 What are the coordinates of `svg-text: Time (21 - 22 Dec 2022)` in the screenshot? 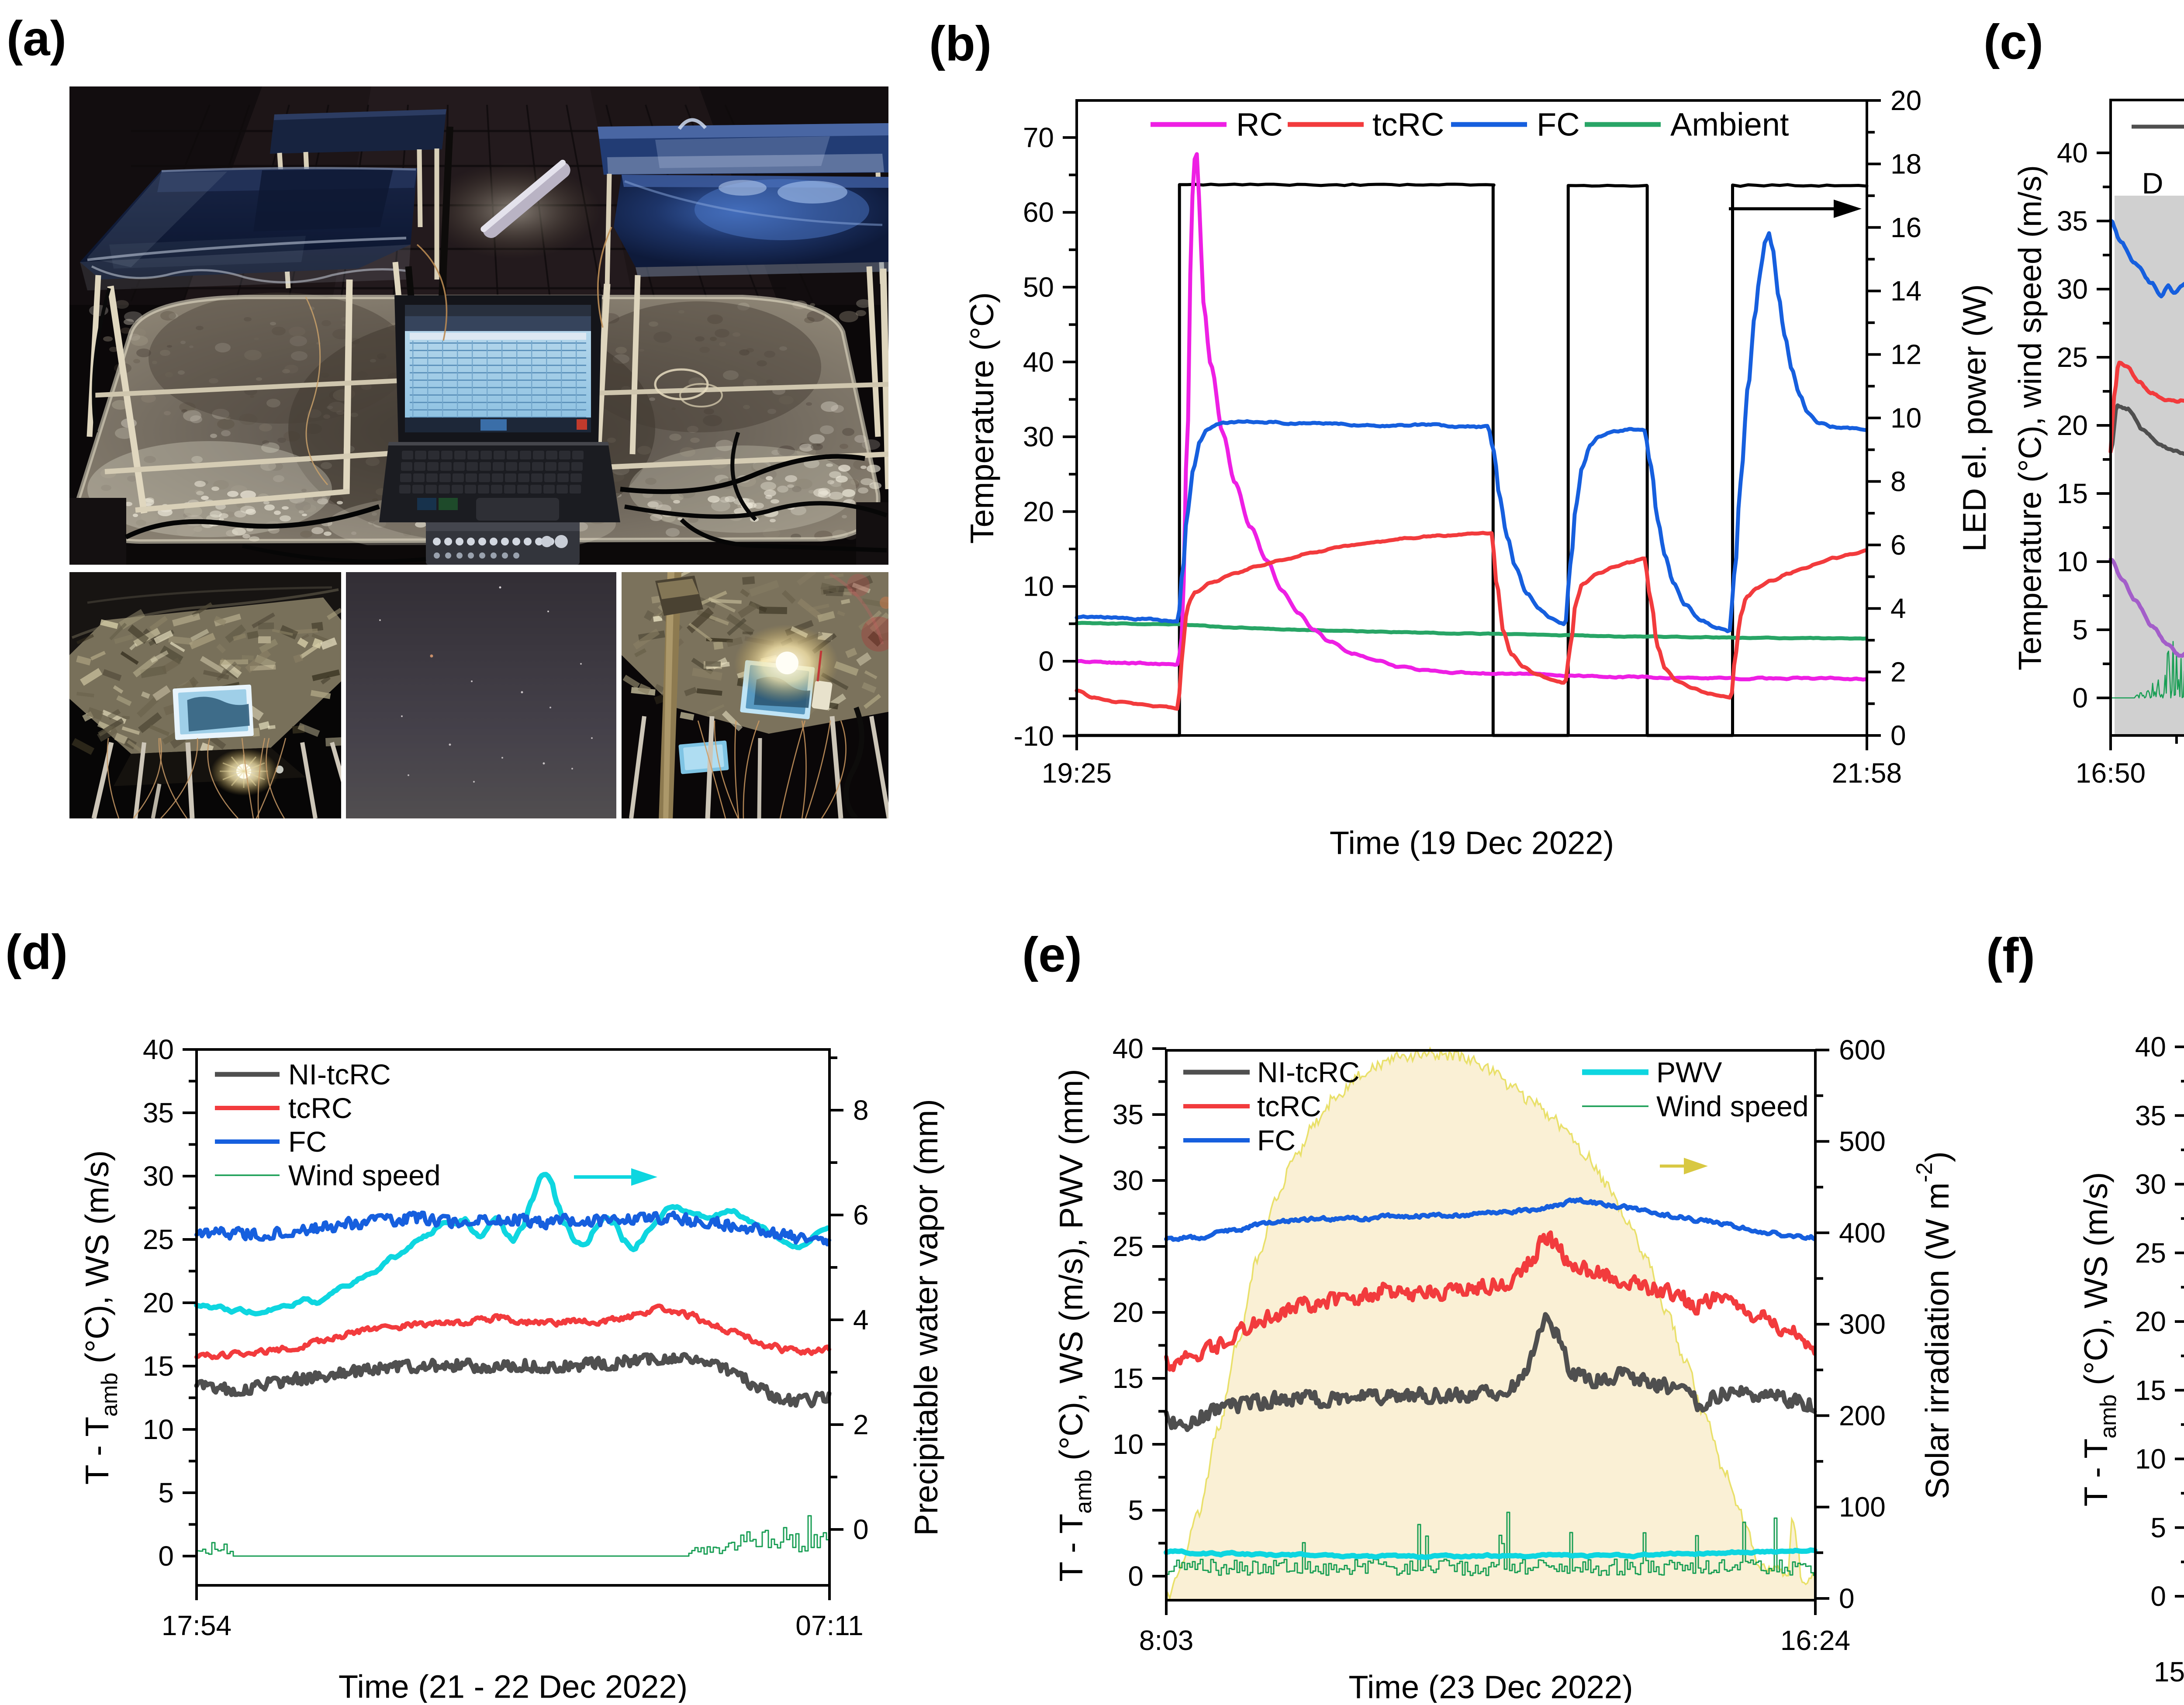 It's located at (513, 1686).